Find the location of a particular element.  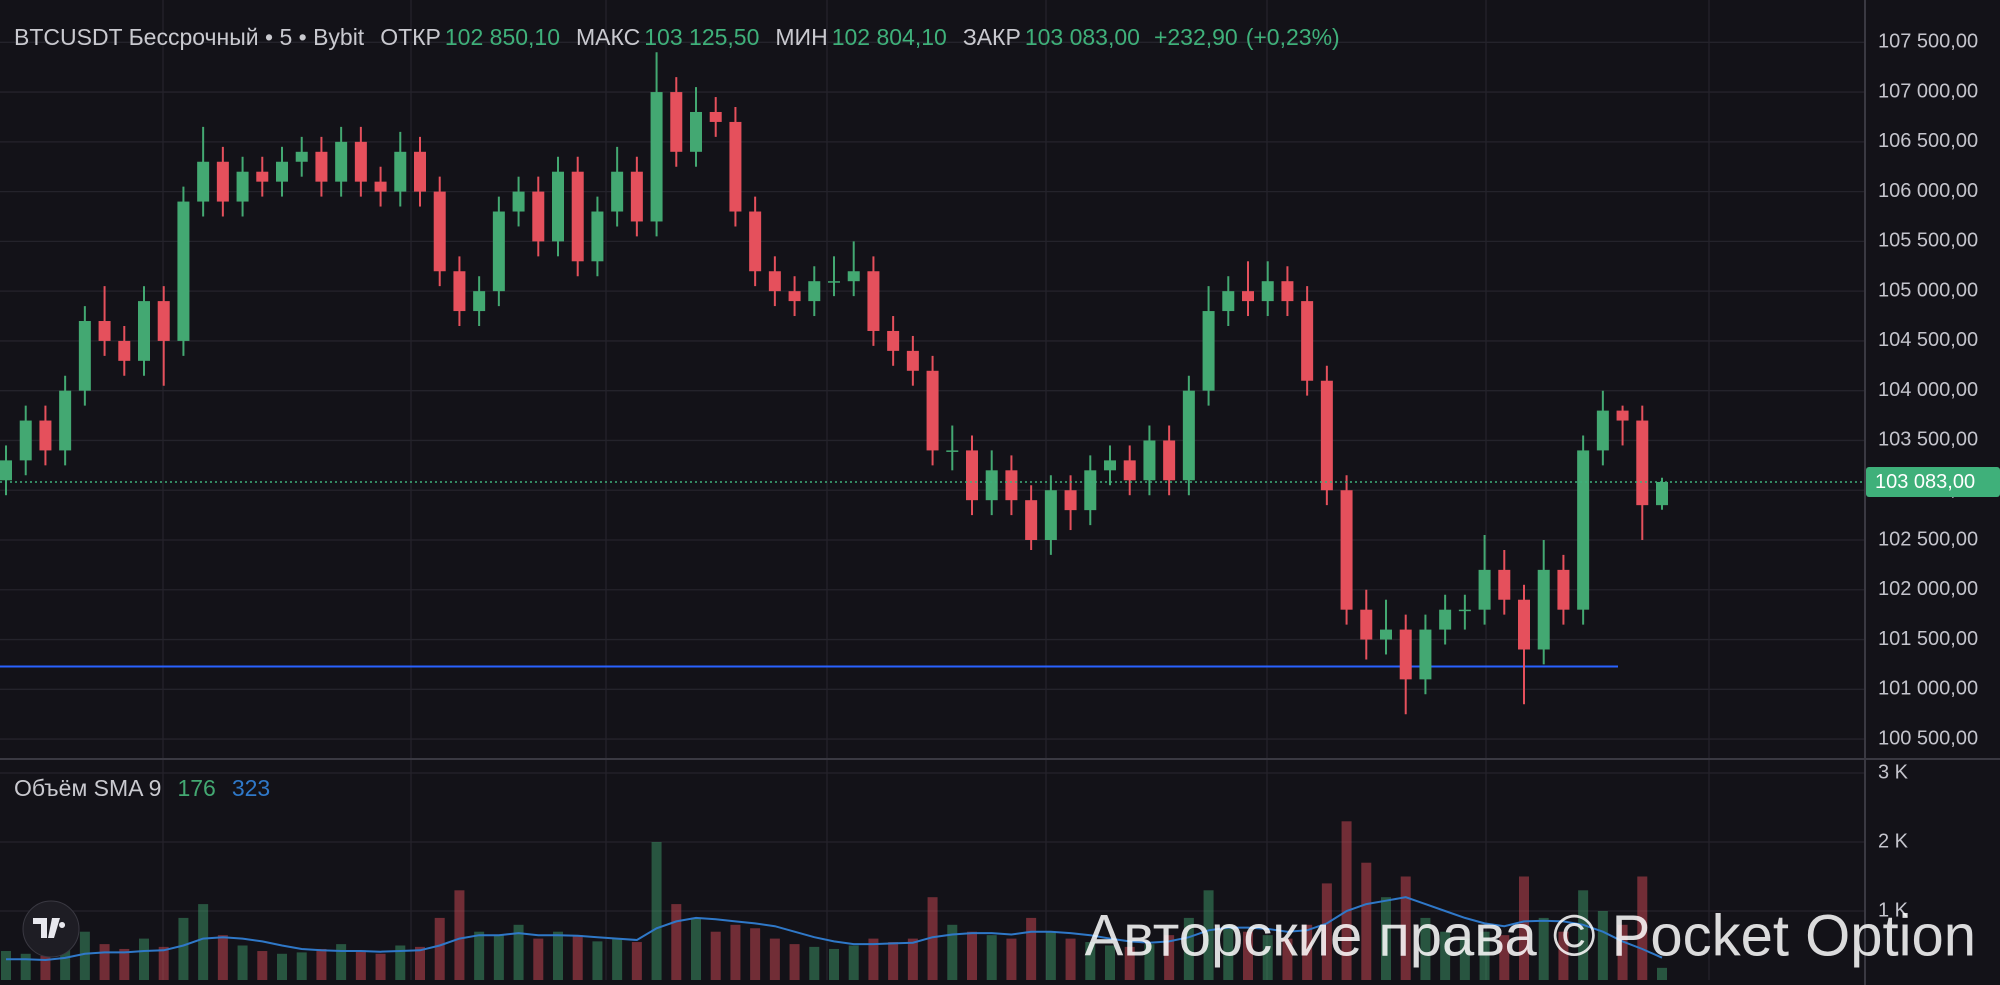

y-tick-label: 104 500,00 is located at coordinates (1928, 340).